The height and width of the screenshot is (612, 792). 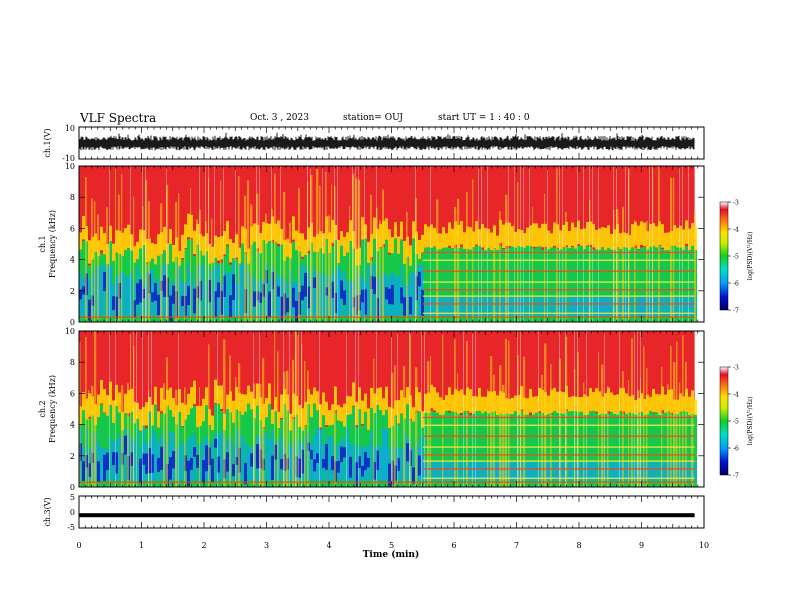 What do you see at coordinates (72, 322) in the screenshot?
I see `ch1-ytick-label: 0` at bounding box center [72, 322].